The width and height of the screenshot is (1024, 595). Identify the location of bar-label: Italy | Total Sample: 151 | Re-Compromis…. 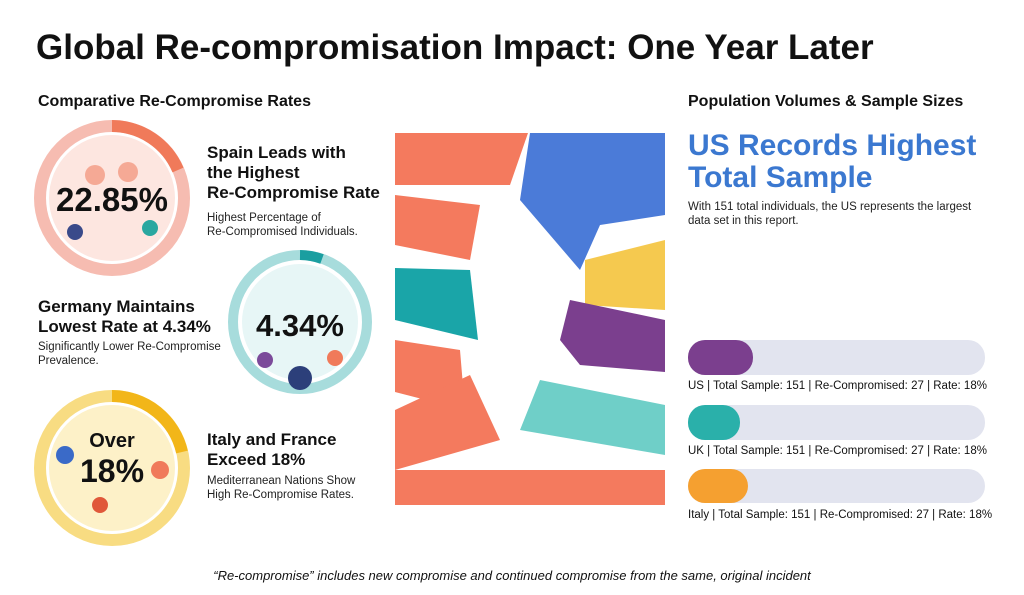
(840, 515).